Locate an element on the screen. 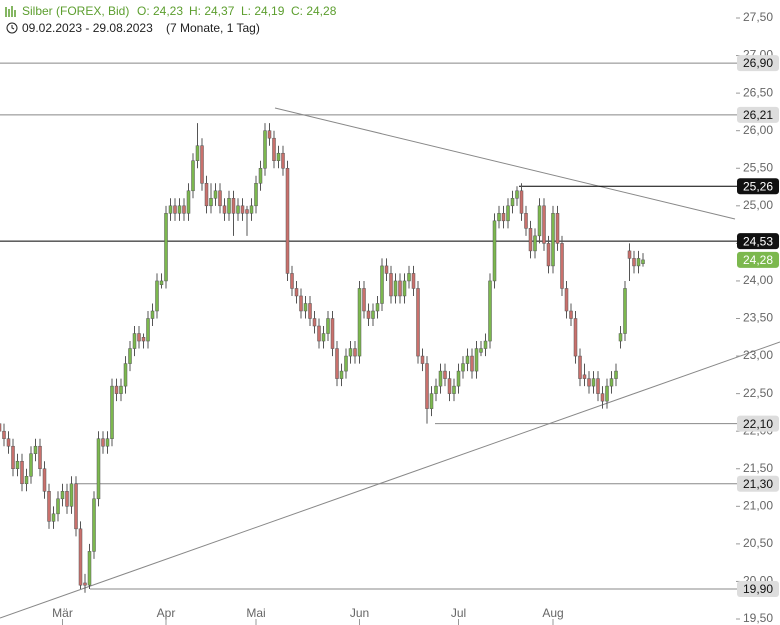 Image resolution: width=780 pixels, height=625 pixels. level-label: 24,53 is located at coordinates (758, 241).